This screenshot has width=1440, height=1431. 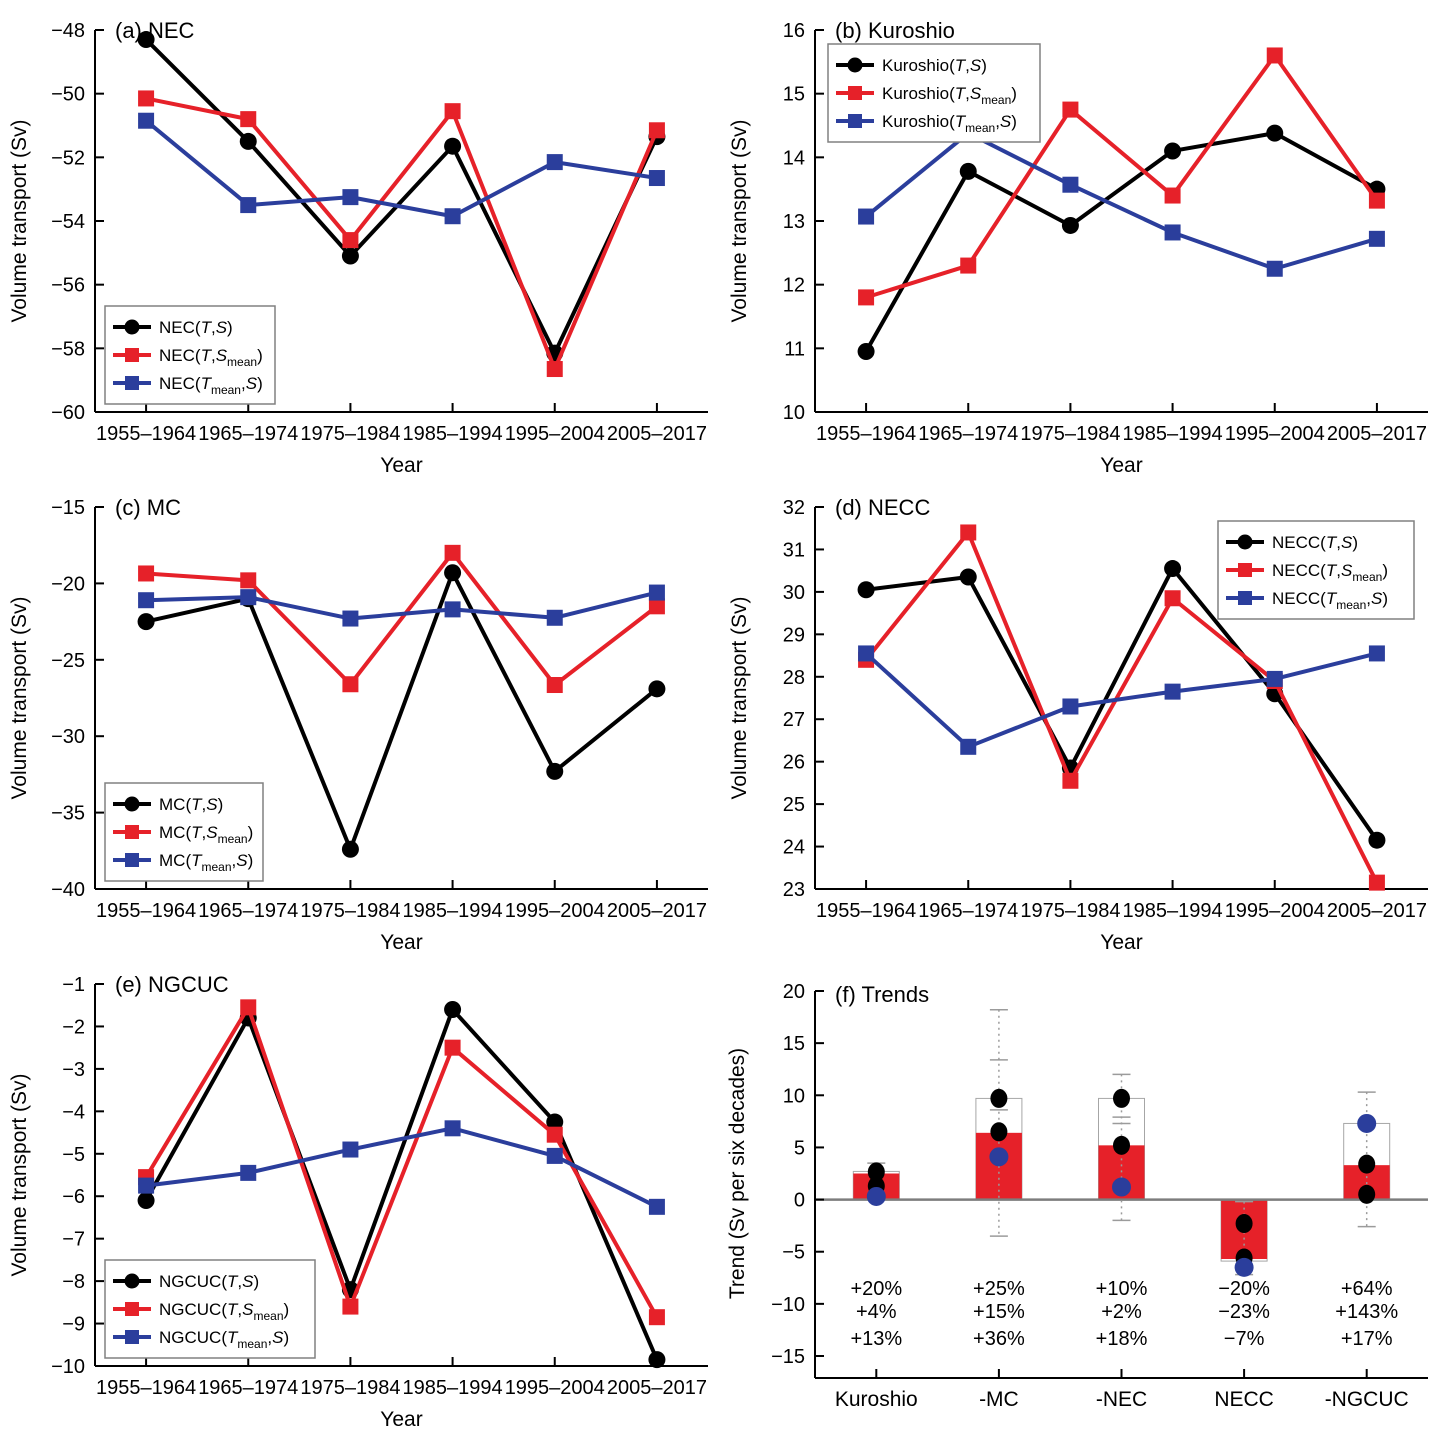 I want to click on pct-blue: −23%, so click(x=1244, y=1312).